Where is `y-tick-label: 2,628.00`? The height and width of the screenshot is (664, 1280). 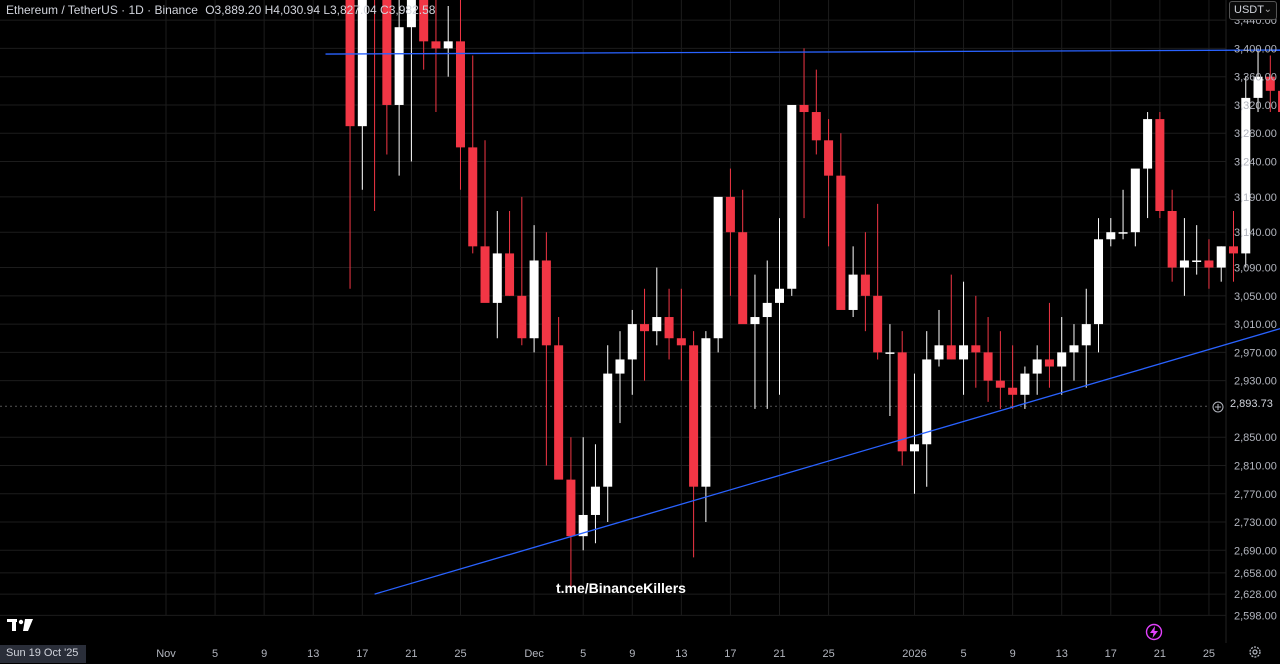 y-tick-label: 2,628.00 is located at coordinates (1255, 595).